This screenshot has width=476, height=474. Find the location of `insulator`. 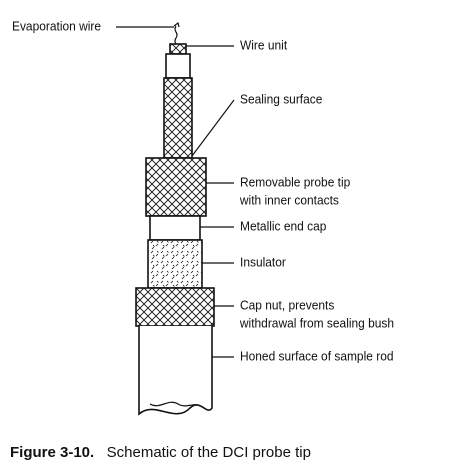

insulator is located at coordinates (175, 264).